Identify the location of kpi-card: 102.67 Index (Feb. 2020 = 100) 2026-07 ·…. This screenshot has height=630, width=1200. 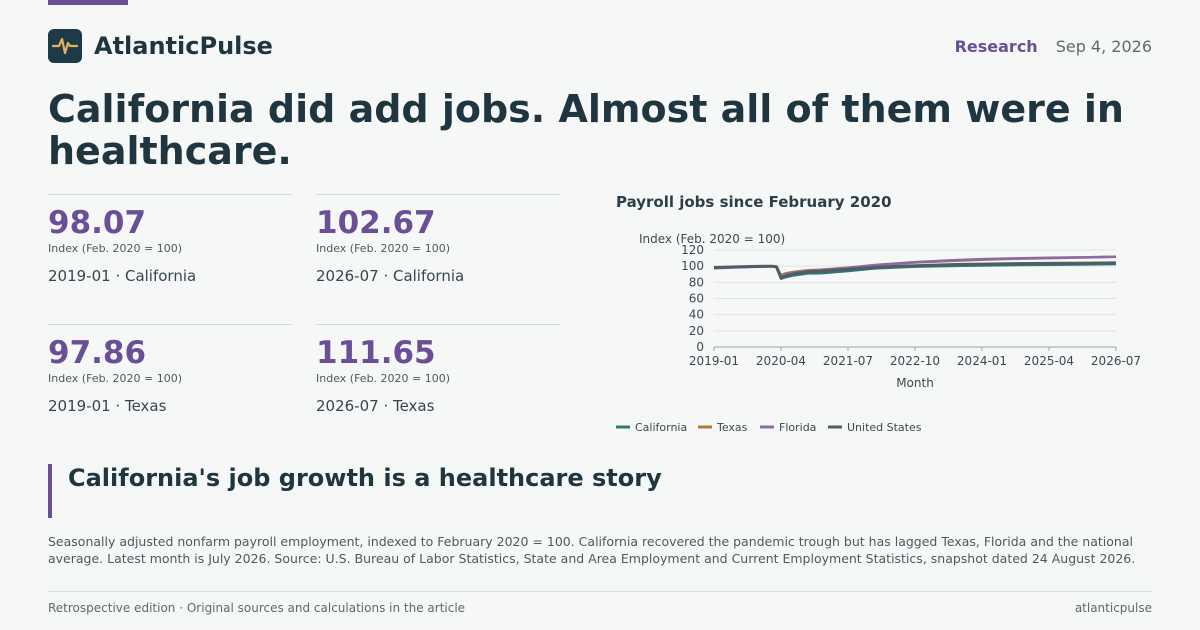
(438, 259).